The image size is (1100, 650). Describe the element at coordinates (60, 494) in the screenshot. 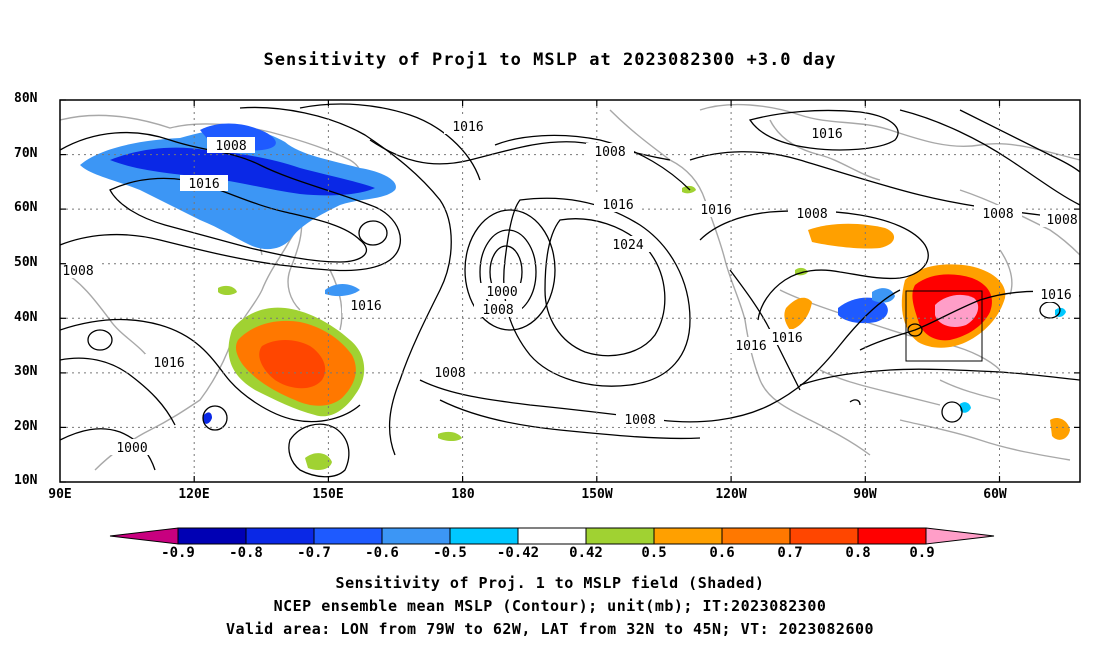

I see `lon-label-90e: 90E` at that location.